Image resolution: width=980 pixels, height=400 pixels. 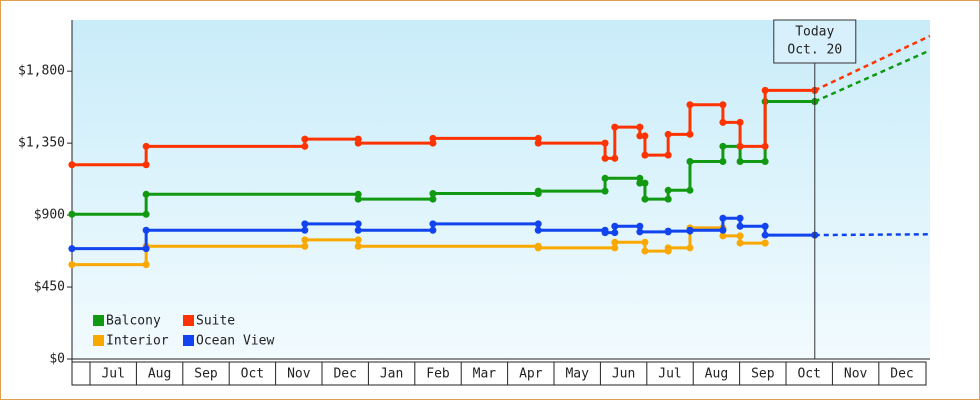 What do you see at coordinates (137, 341) in the screenshot?
I see `legend-label: Interior` at bounding box center [137, 341].